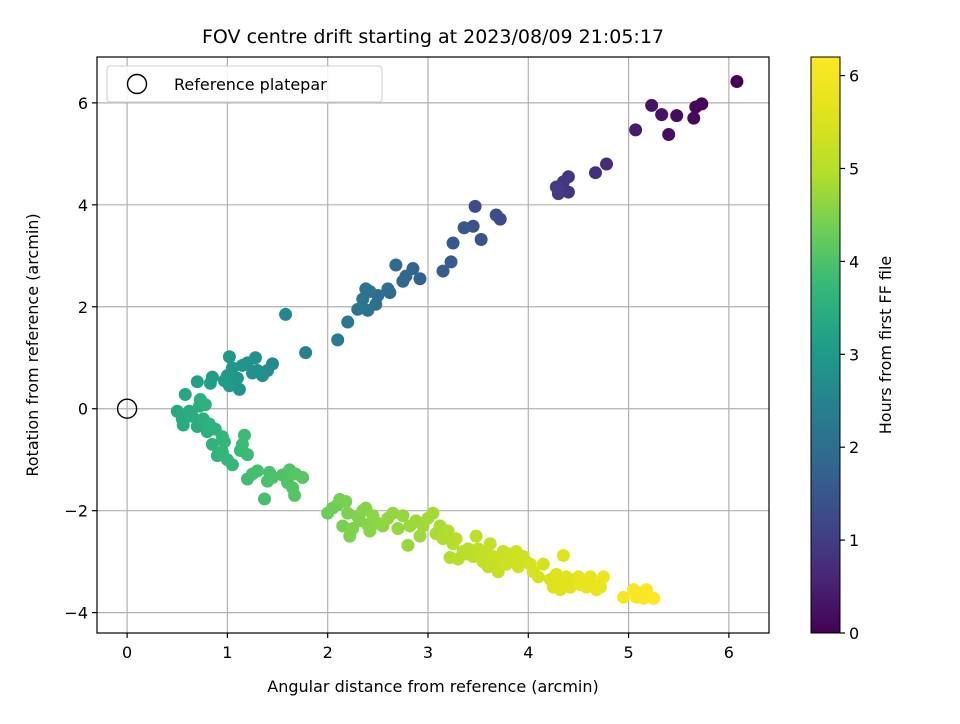  I want to click on x-tick-label: 3, so click(428, 652).